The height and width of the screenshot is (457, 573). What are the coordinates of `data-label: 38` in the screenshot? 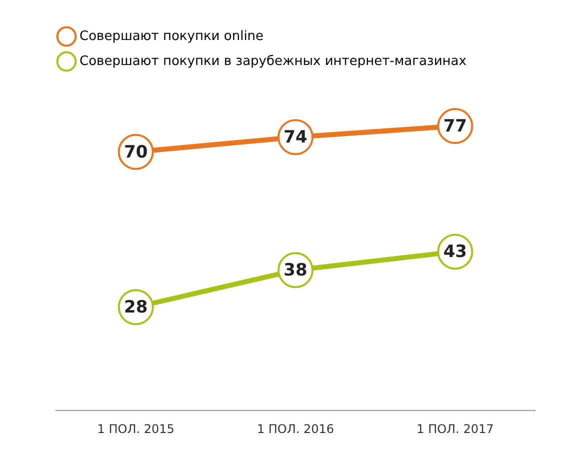 It's located at (296, 270).